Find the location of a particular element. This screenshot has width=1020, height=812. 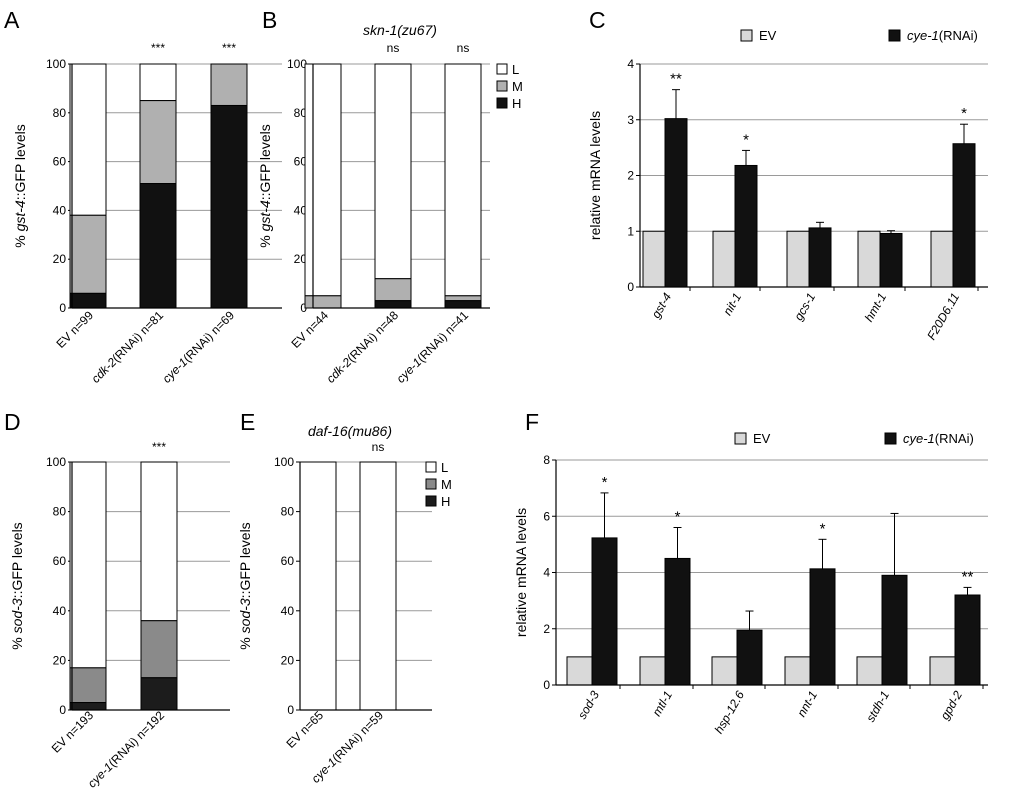

category-label: mtl-1 is located at coordinates (662, 704).